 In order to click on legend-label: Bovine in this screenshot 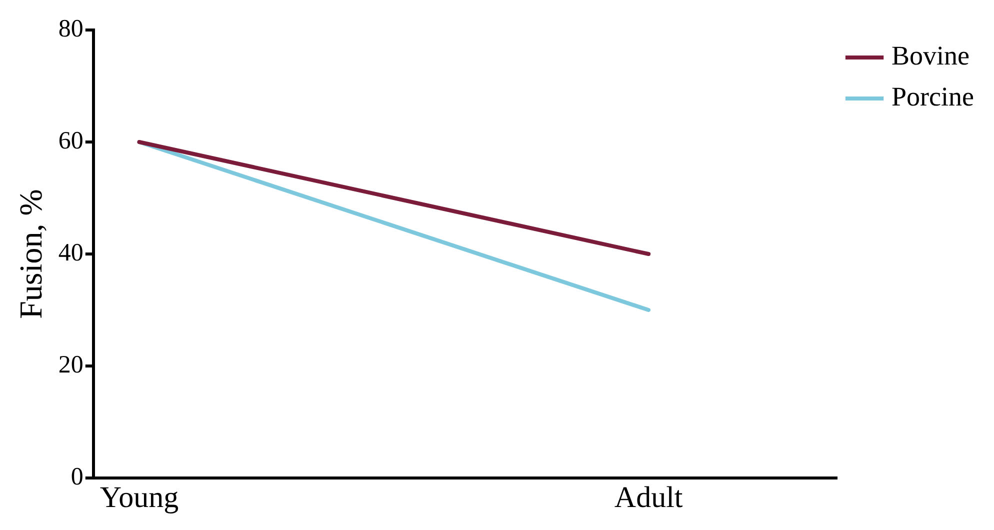, I will do `click(931, 55)`.